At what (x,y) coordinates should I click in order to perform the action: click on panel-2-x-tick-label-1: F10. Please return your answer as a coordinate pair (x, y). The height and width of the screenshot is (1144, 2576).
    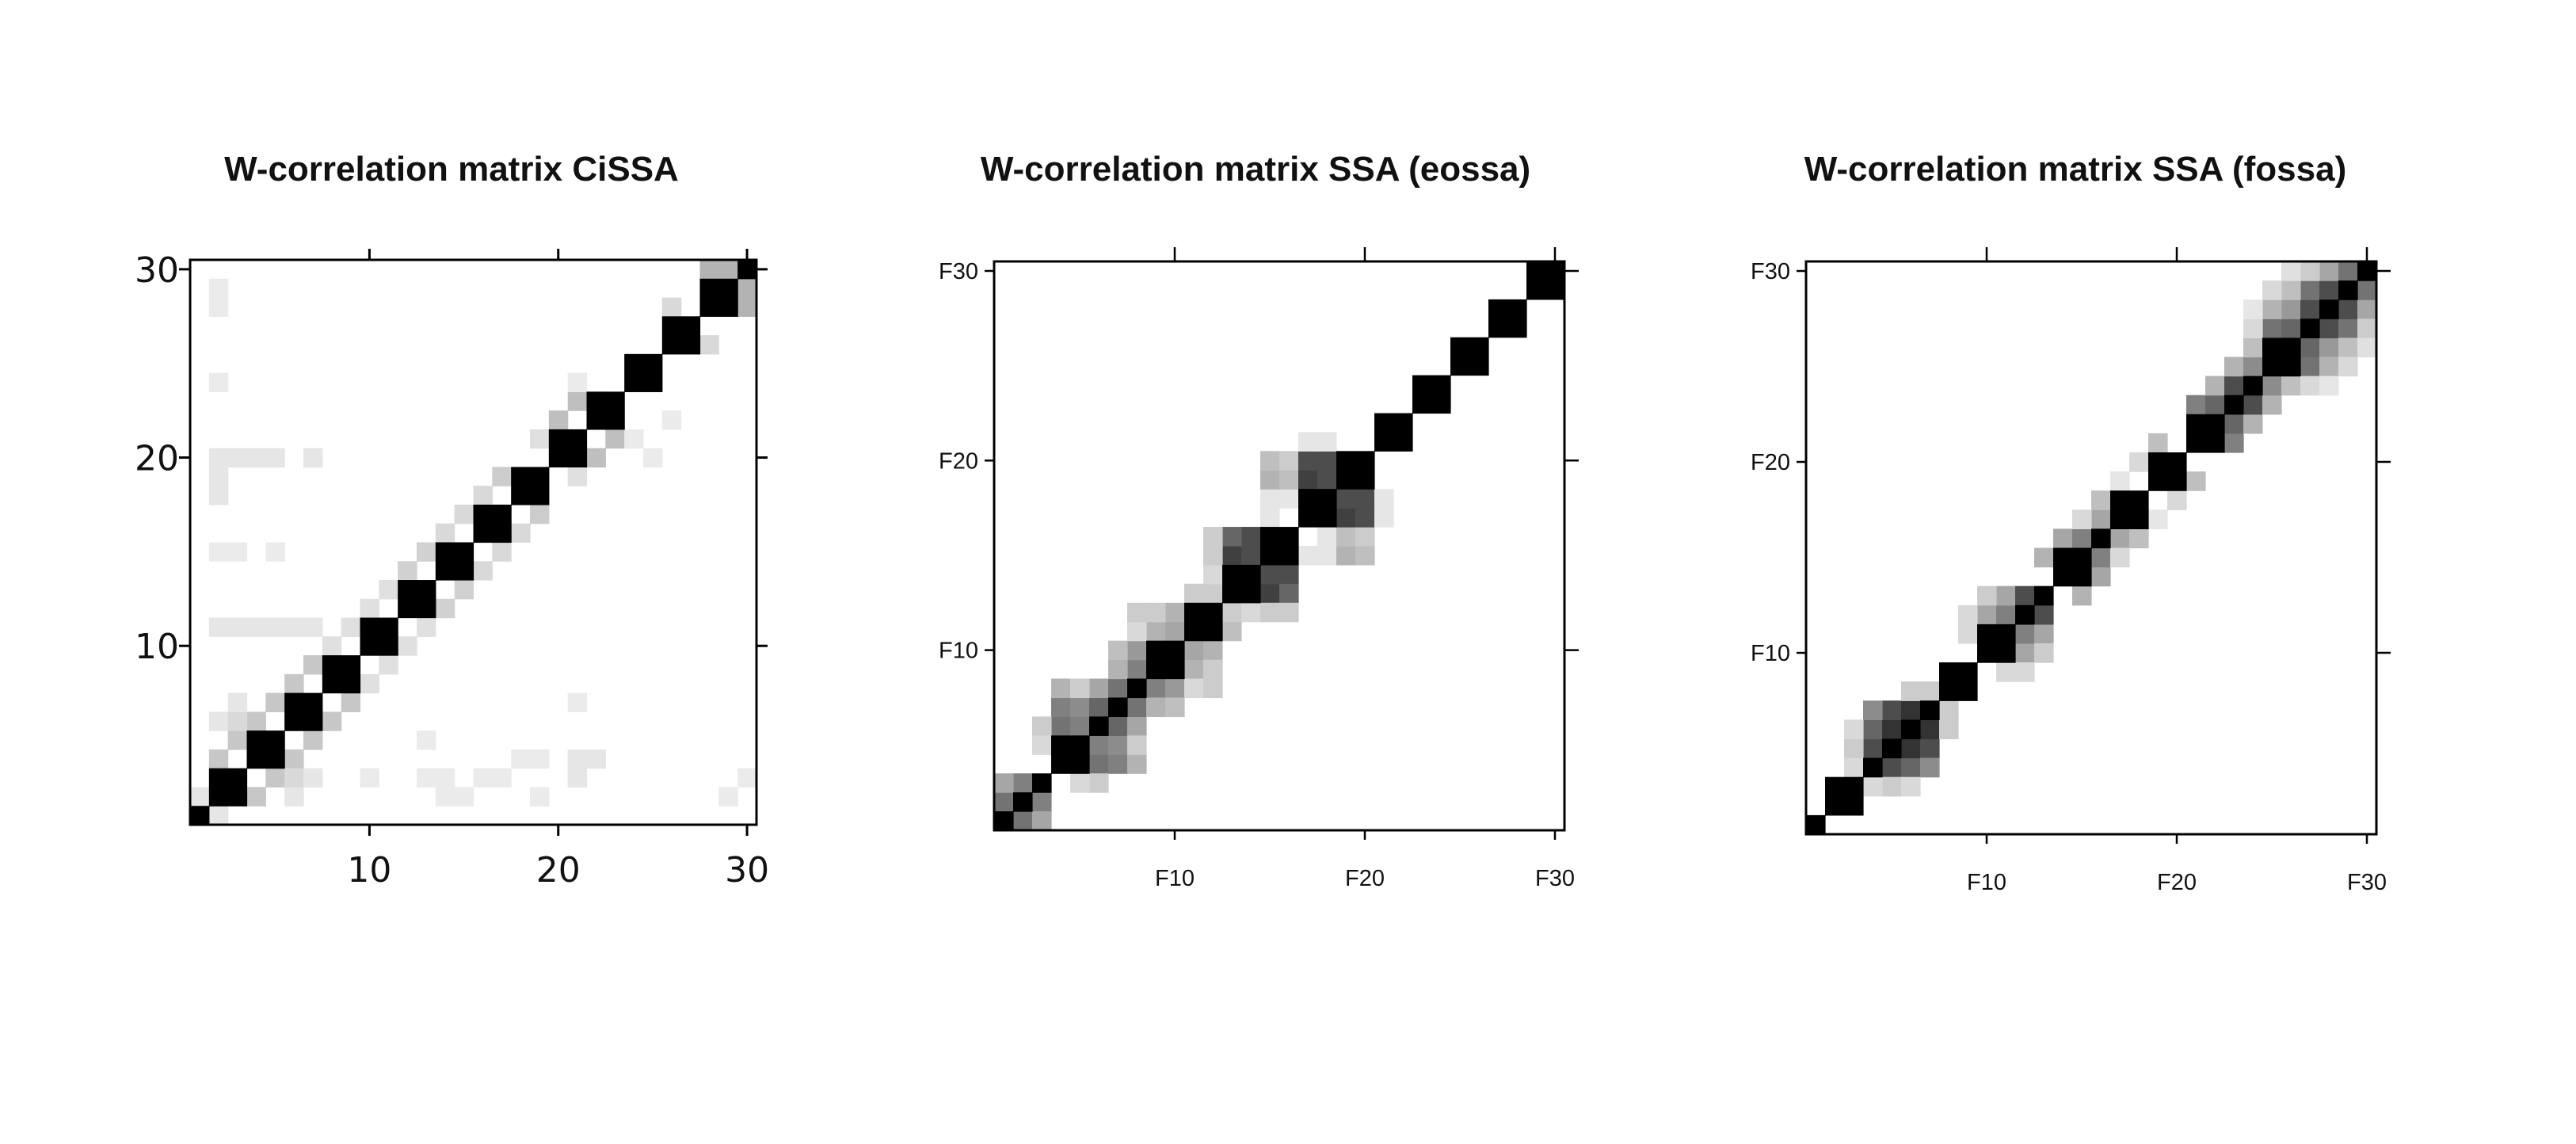
    Looking at the image, I should click on (1175, 878).